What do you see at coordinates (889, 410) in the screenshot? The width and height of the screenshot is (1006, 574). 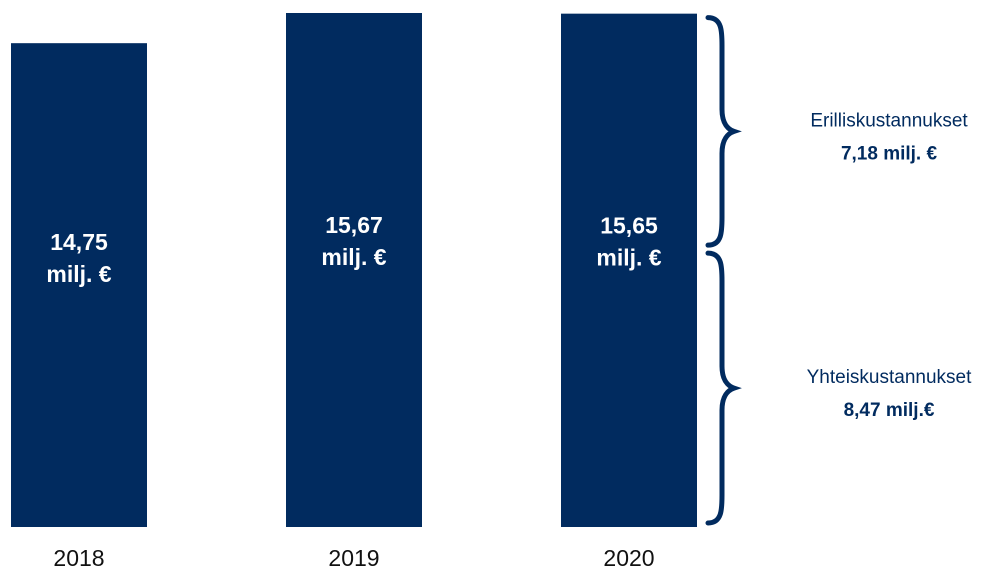 I see `annotation-value-yhteiskustannukset: 8,47 milj.€` at bounding box center [889, 410].